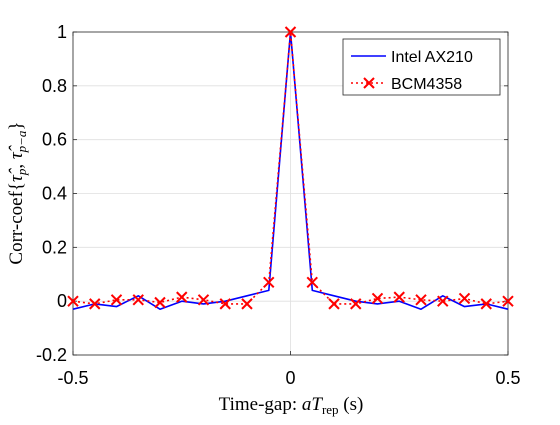 The height and width of the screenshot is (425, 560). I want to click on legend-box, so click(421, 67).